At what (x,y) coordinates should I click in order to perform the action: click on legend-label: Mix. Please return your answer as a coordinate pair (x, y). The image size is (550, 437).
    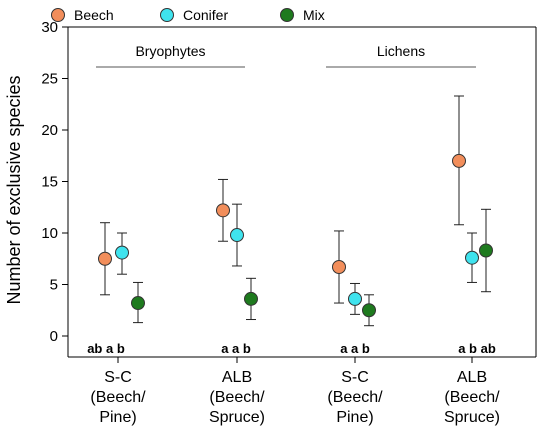
    Looking at the image, I should click on (314, 15).